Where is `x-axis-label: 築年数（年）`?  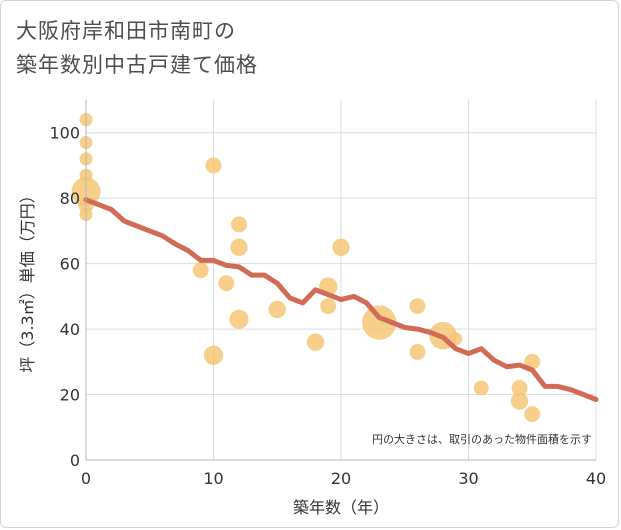
x-axis-label: 築年数（年） is located at coordinates (341, 507).